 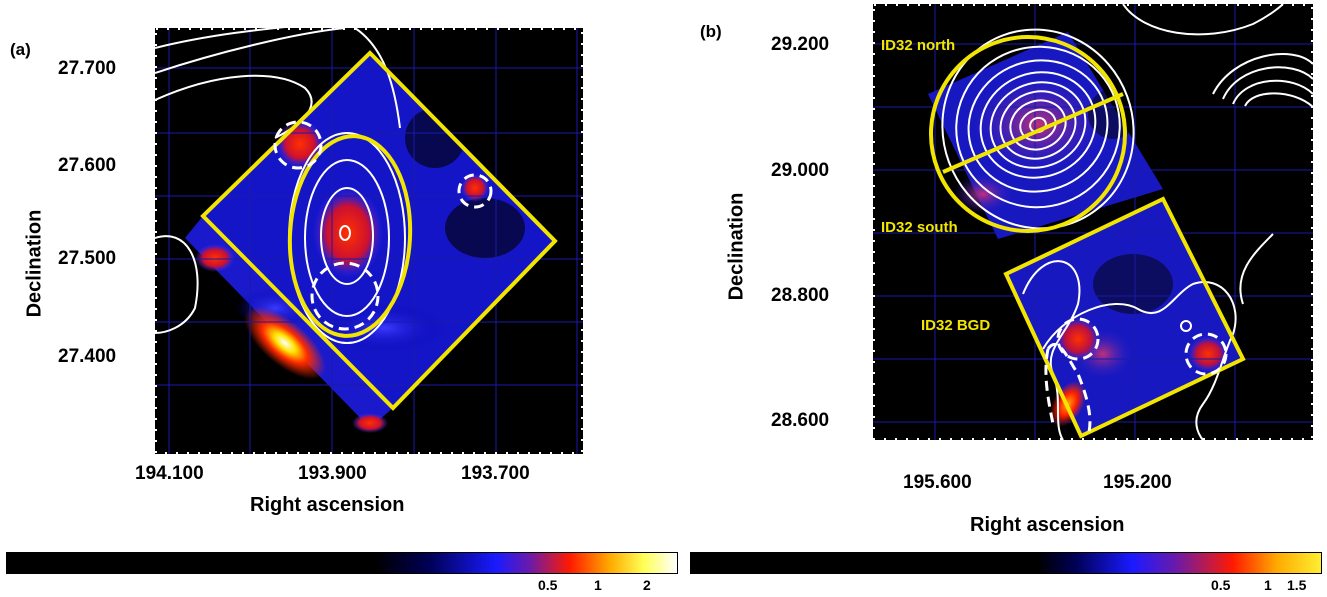 I want to click on panel-b-background-box, so click(x=1124, y=317).